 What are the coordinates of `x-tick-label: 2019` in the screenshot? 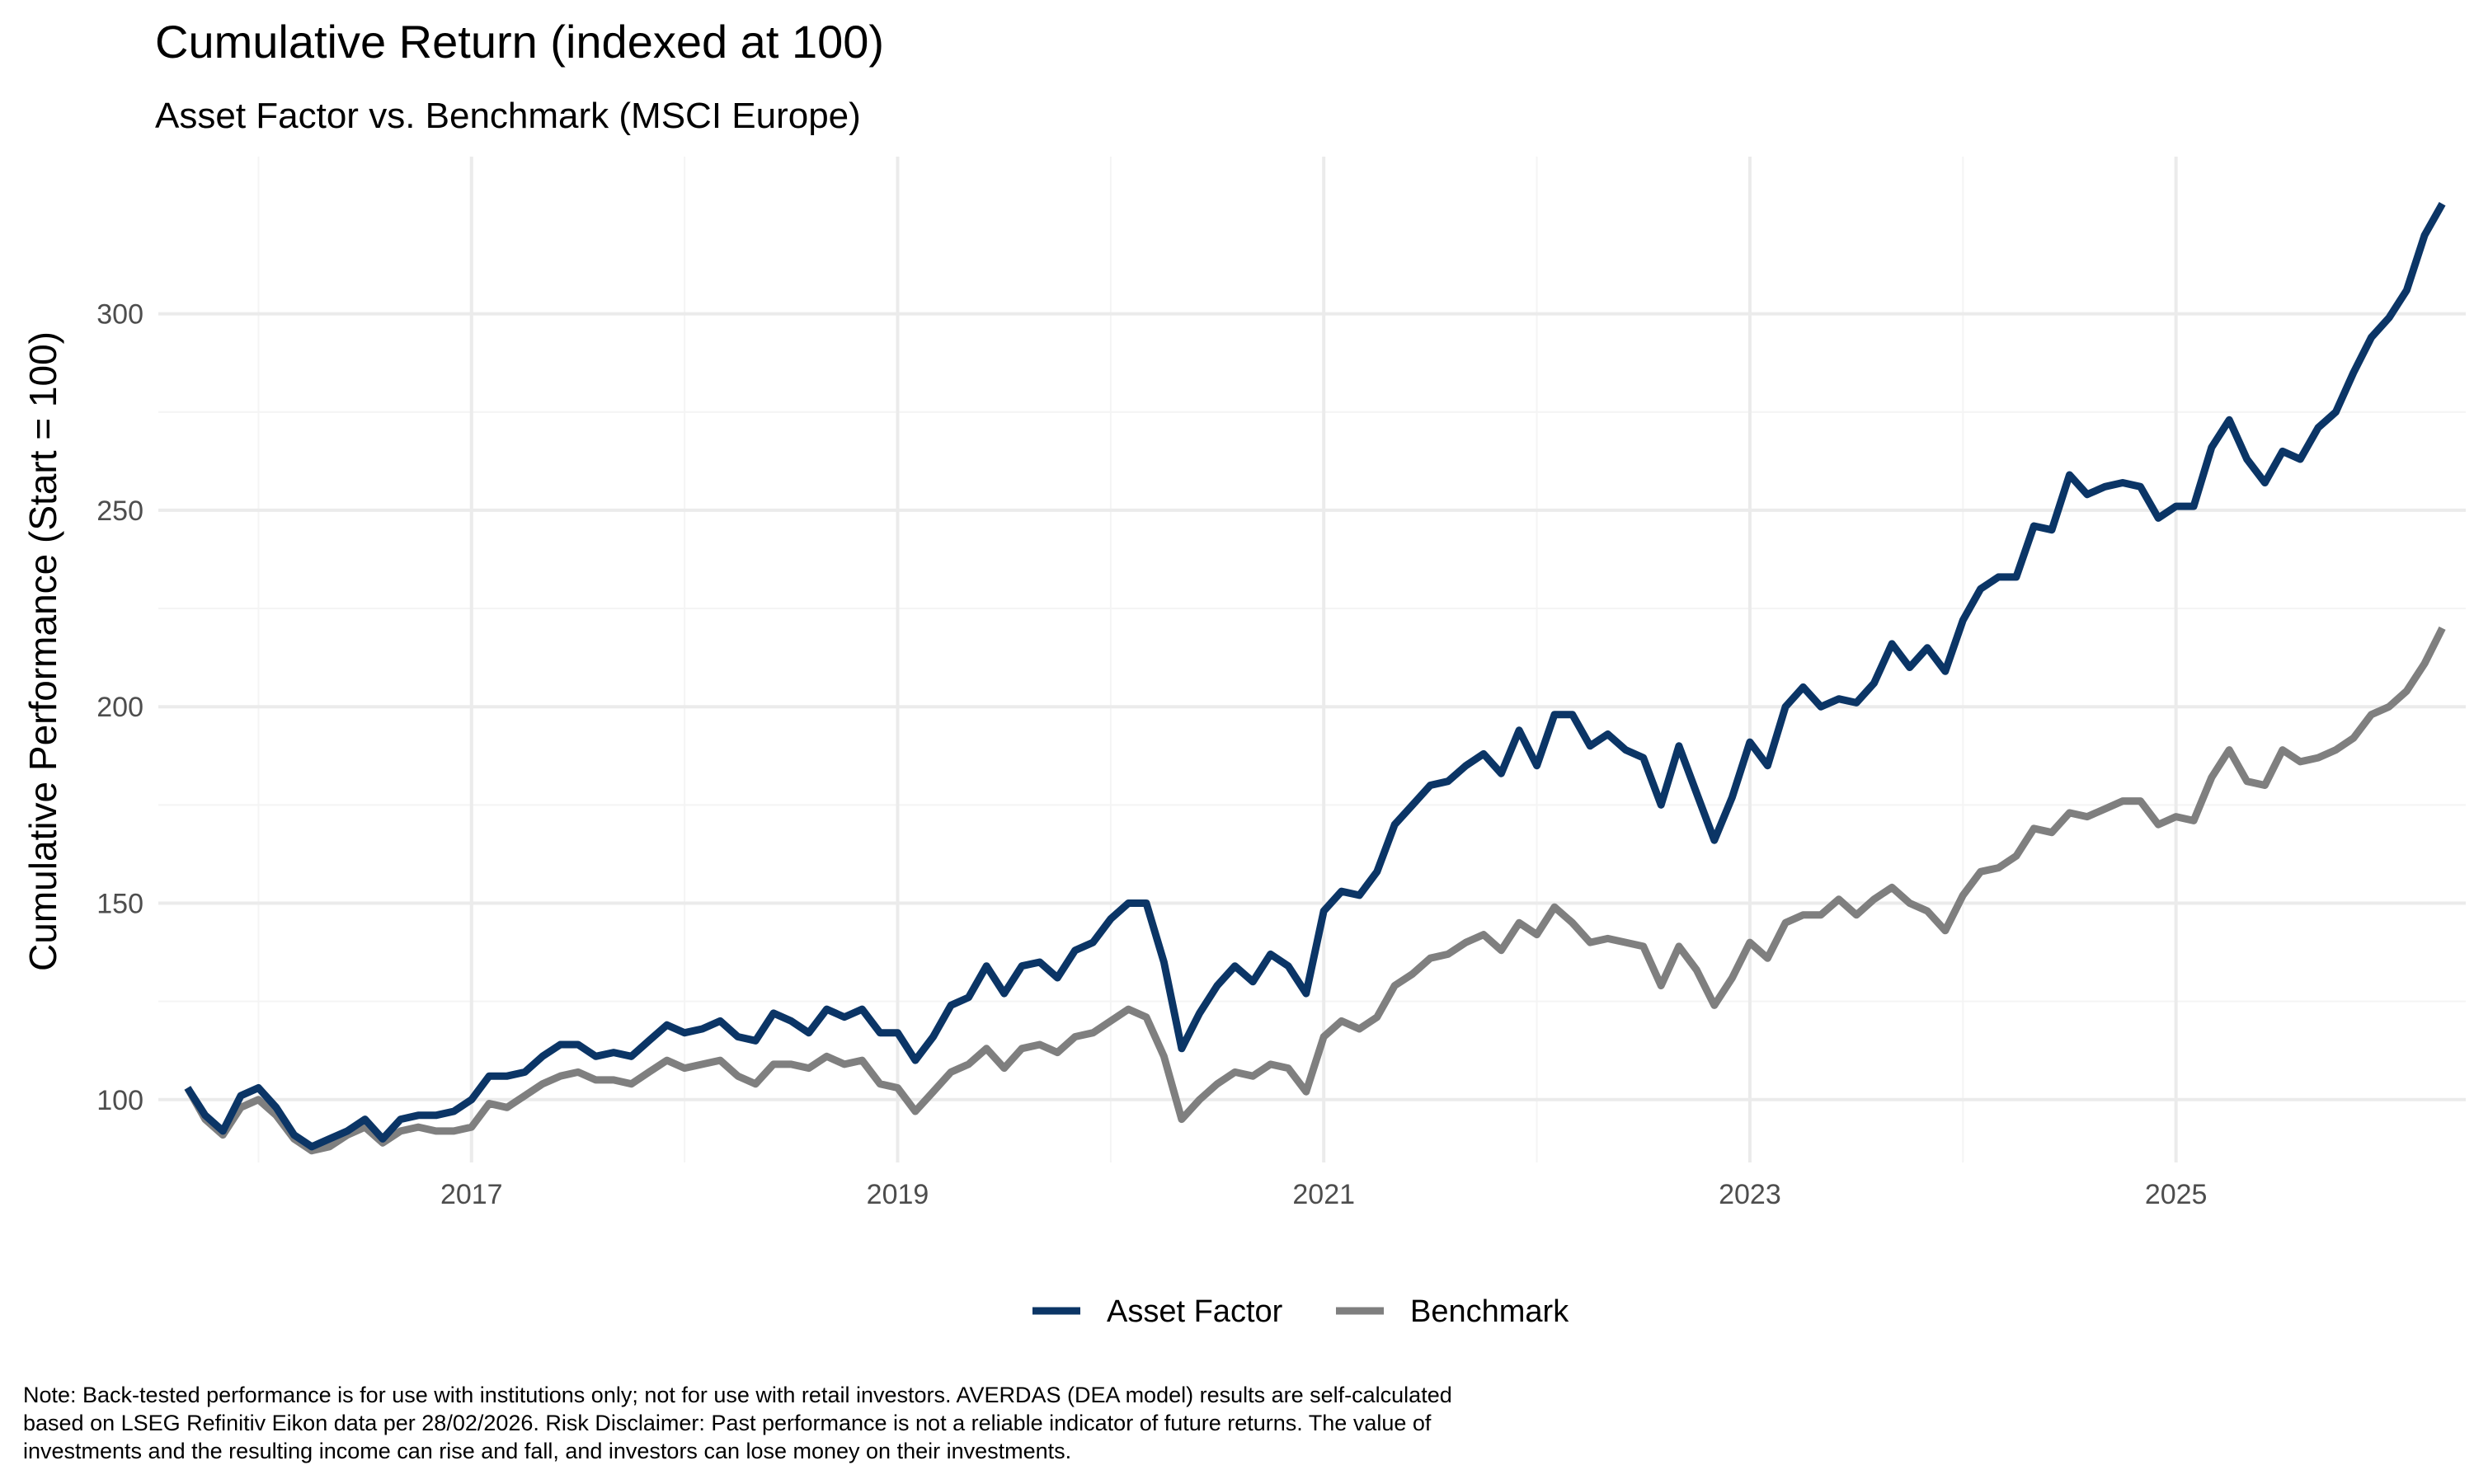 It's located at (898, 1194).